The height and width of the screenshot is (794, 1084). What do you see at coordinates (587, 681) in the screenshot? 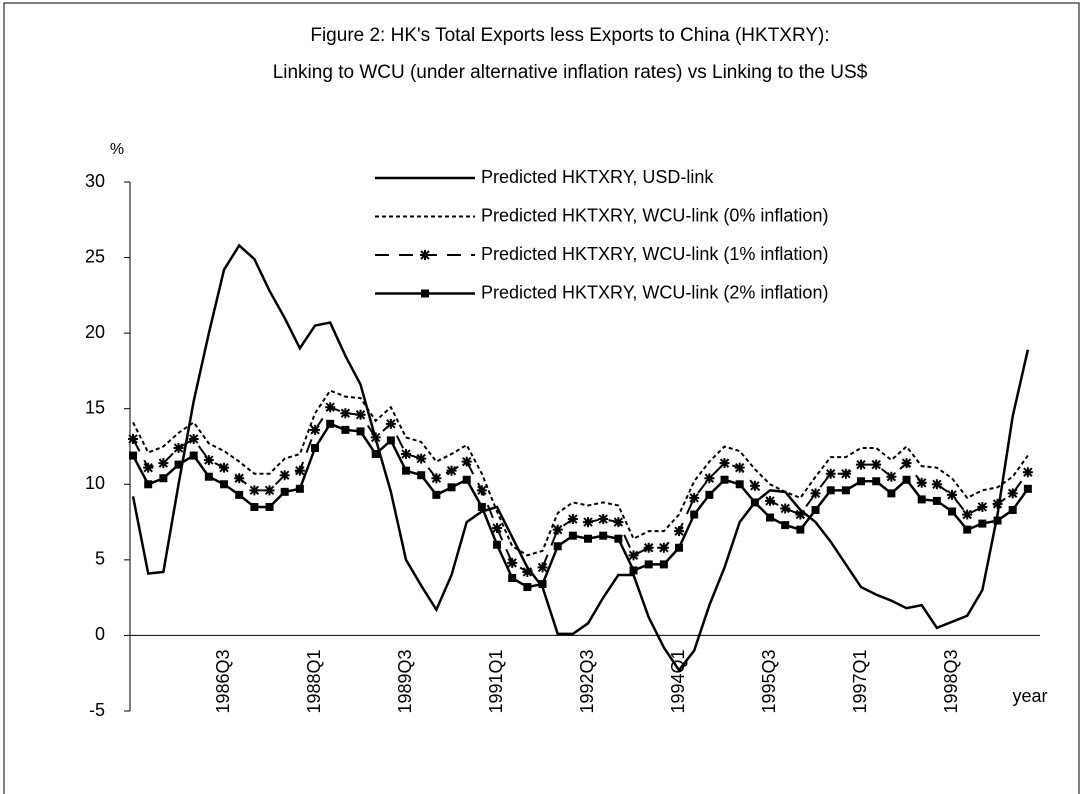
I see `x-tick-label: 1992Q3` at bounding box center [587, 681].